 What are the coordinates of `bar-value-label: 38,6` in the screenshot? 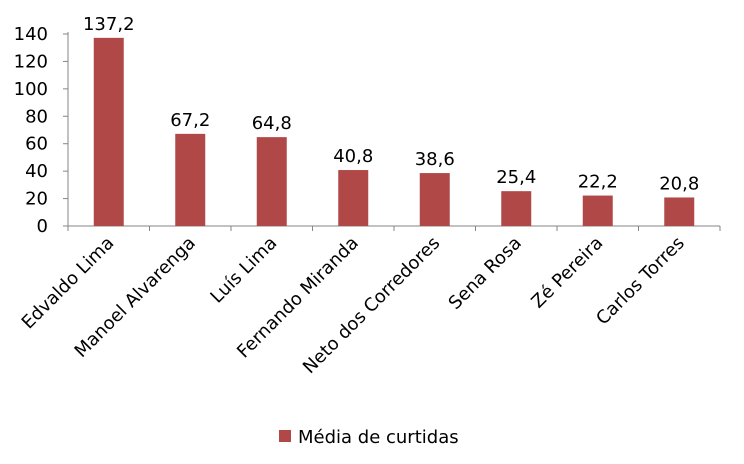 It's located at (435, 159).